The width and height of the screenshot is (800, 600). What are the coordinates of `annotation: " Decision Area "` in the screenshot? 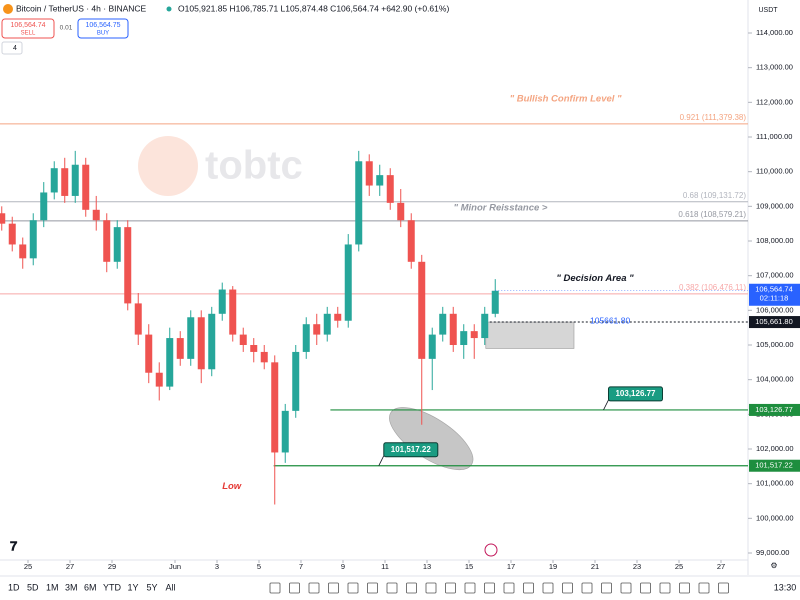 It's located at (595, 278).